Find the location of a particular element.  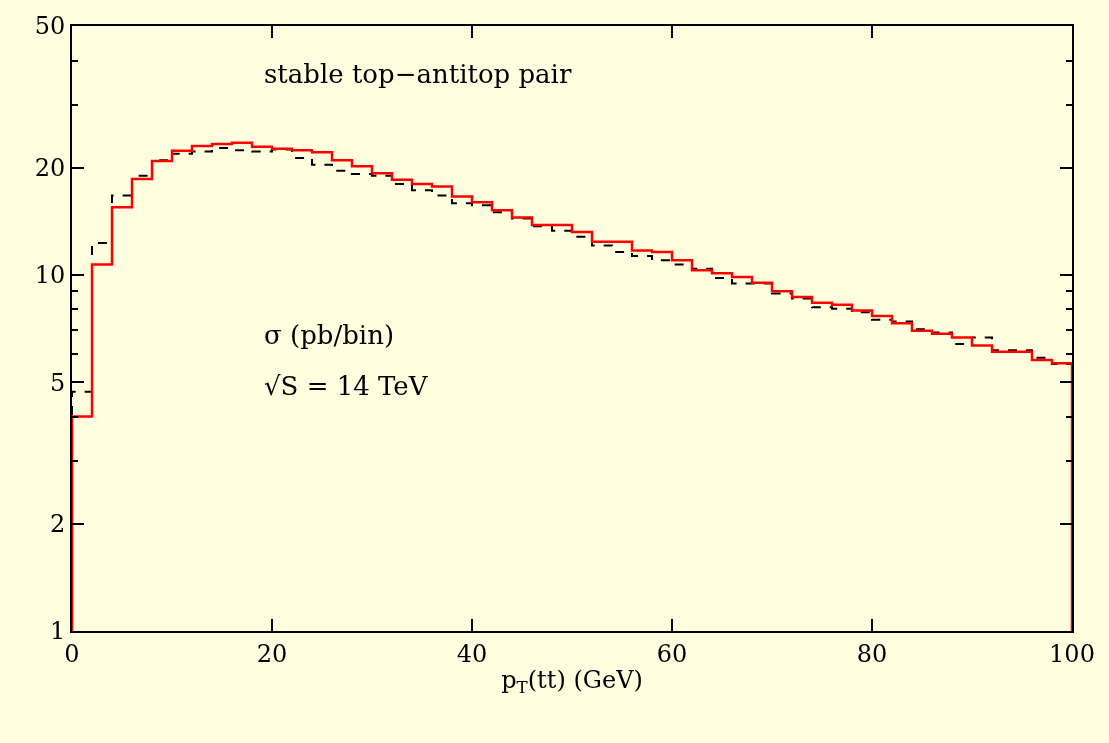

y-tick-label: 20 is located at coordinates (50, 168).